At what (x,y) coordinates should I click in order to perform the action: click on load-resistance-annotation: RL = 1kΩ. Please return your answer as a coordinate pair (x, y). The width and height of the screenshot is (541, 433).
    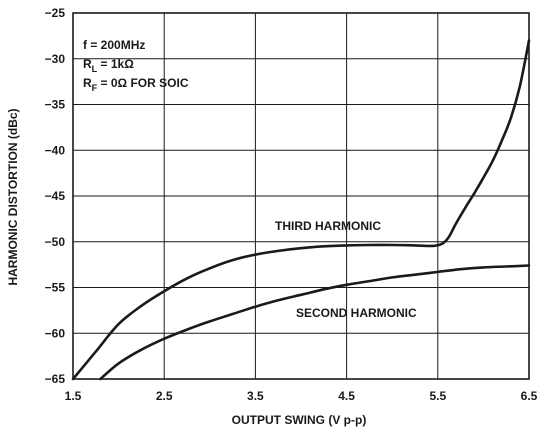
    Looking at the image, I should click on (108, 65).